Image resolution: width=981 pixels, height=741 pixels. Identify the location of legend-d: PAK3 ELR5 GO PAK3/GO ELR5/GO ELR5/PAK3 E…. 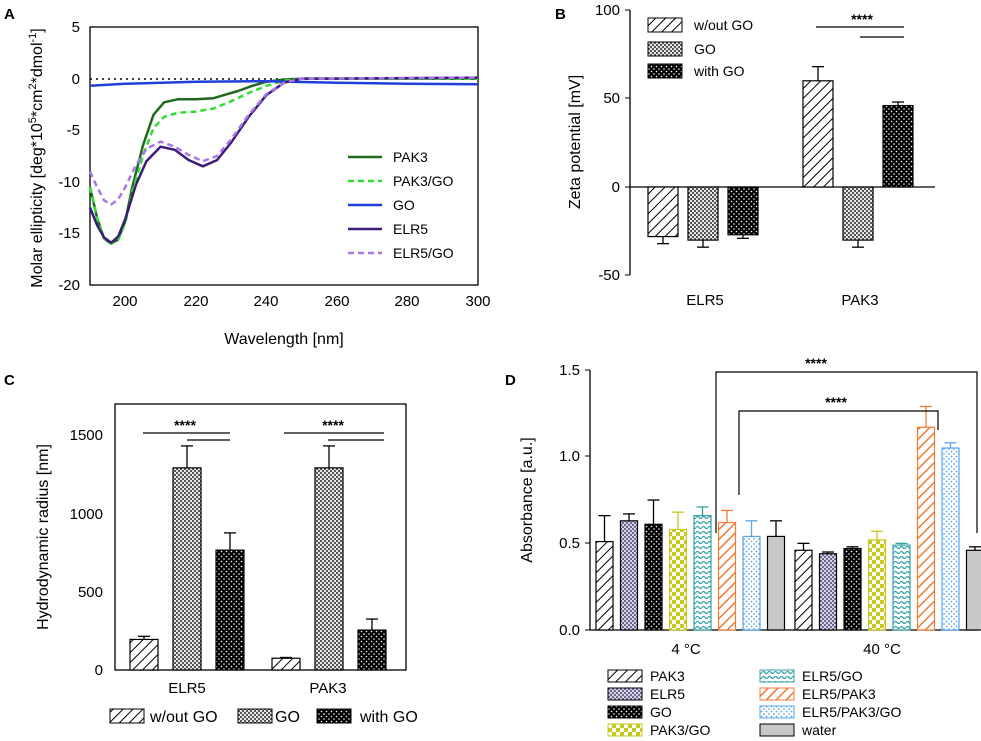
(754, 703).